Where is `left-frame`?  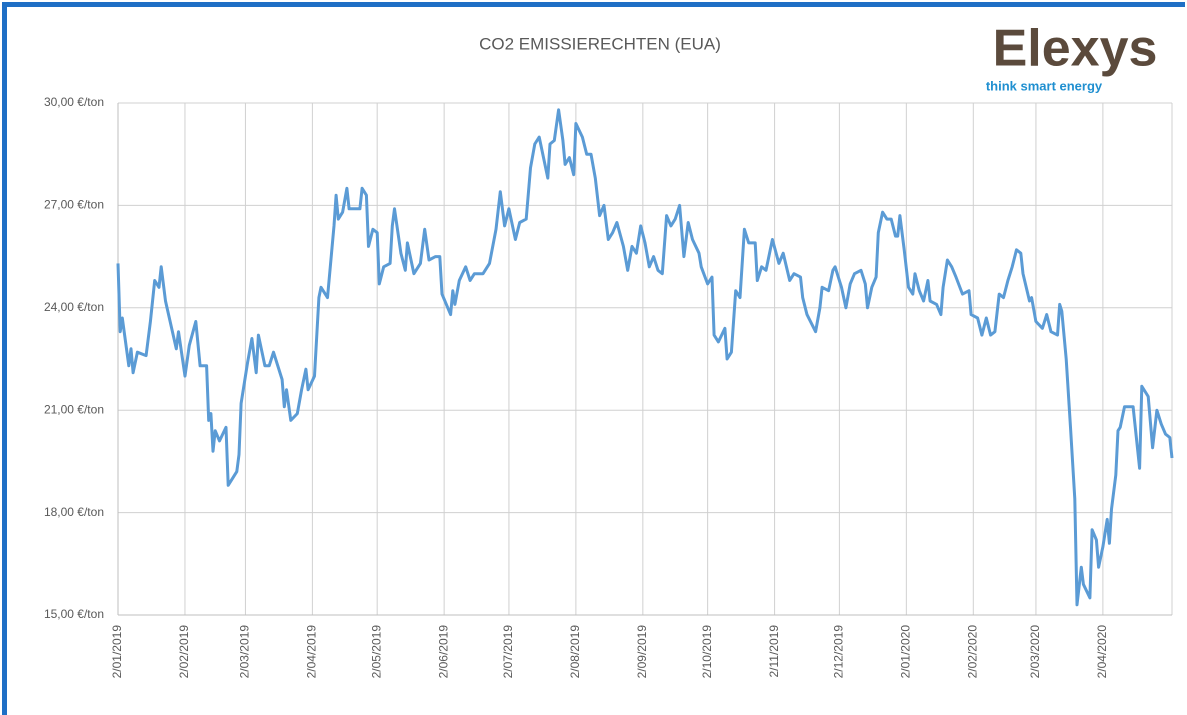 left-frame is located at coordinates (4, 358).